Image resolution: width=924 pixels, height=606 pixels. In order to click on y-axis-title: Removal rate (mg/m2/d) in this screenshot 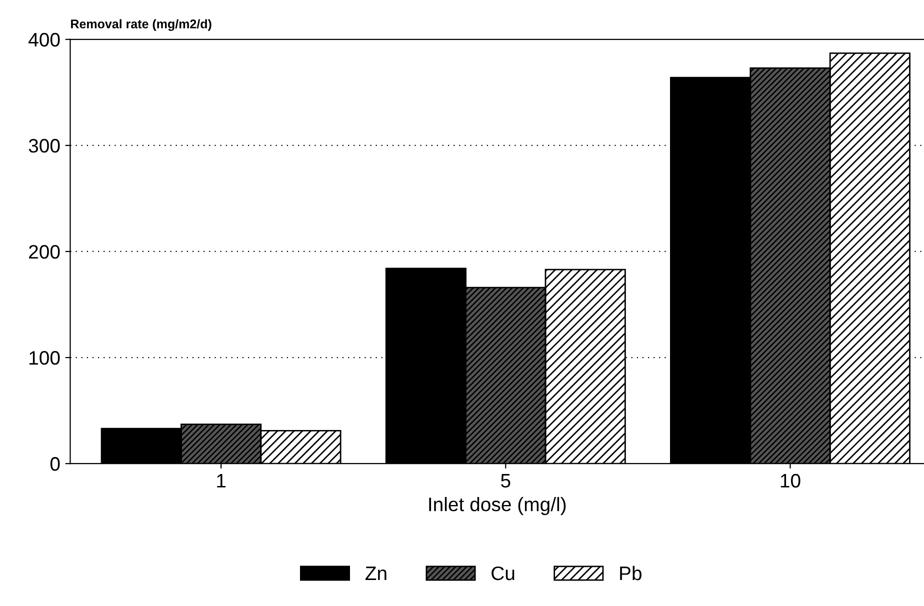, I will do `click(141, 25)`.